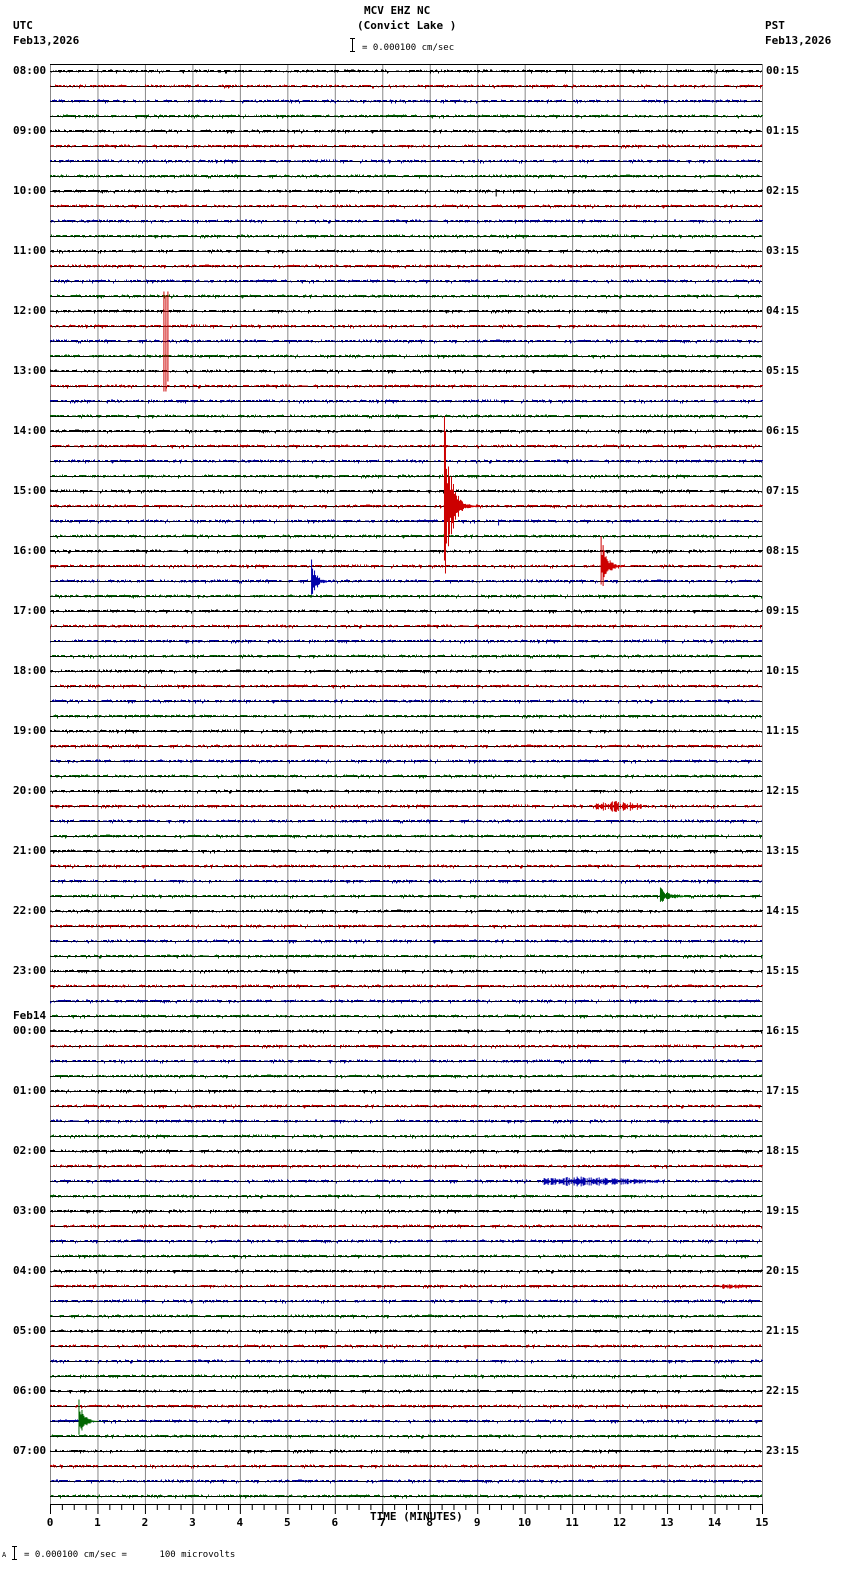 The height and width of the screenshot is (1584, 850). Describe the element at coordinates (30, 1390) in the screenshot. I see `utc-hour-label: 06:00` at that location.